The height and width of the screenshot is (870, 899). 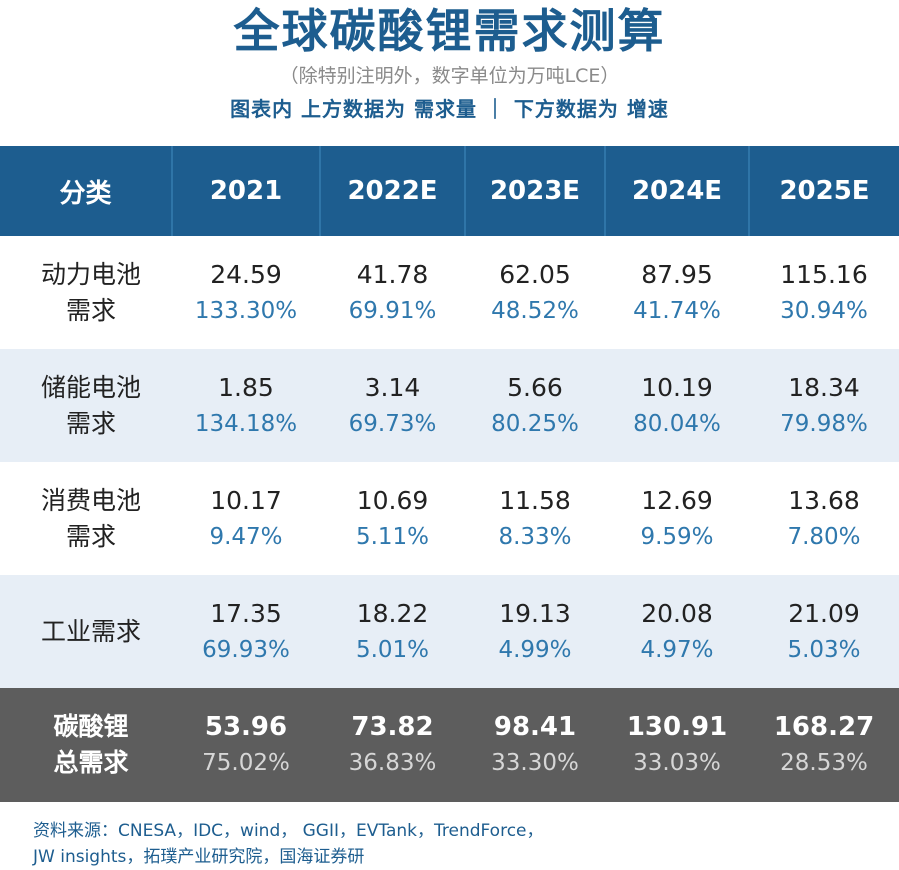 I want to click on growth-rate: 5.01%, so click(x=392, y=649).